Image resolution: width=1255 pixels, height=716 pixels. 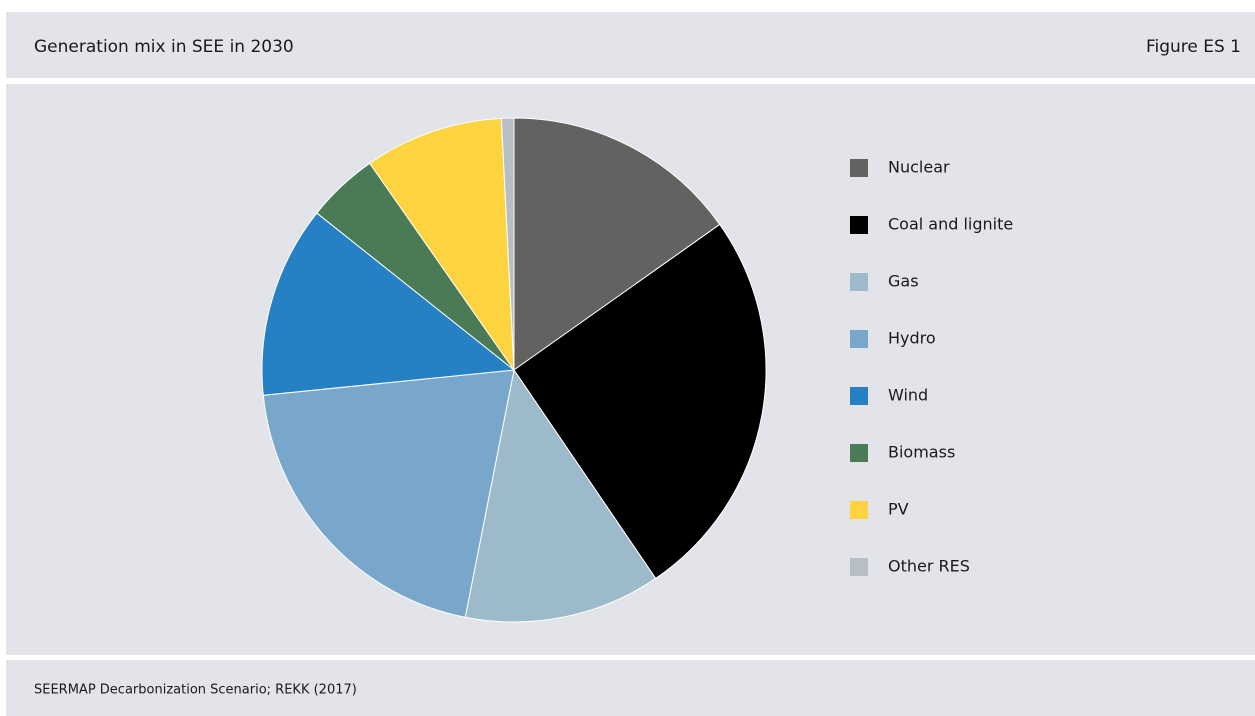 What do you see at coordinates (164, 47) in the screenshot?
I see `chart-title: Generation mix in SEE in 2030` at bounding box center [164, 47].